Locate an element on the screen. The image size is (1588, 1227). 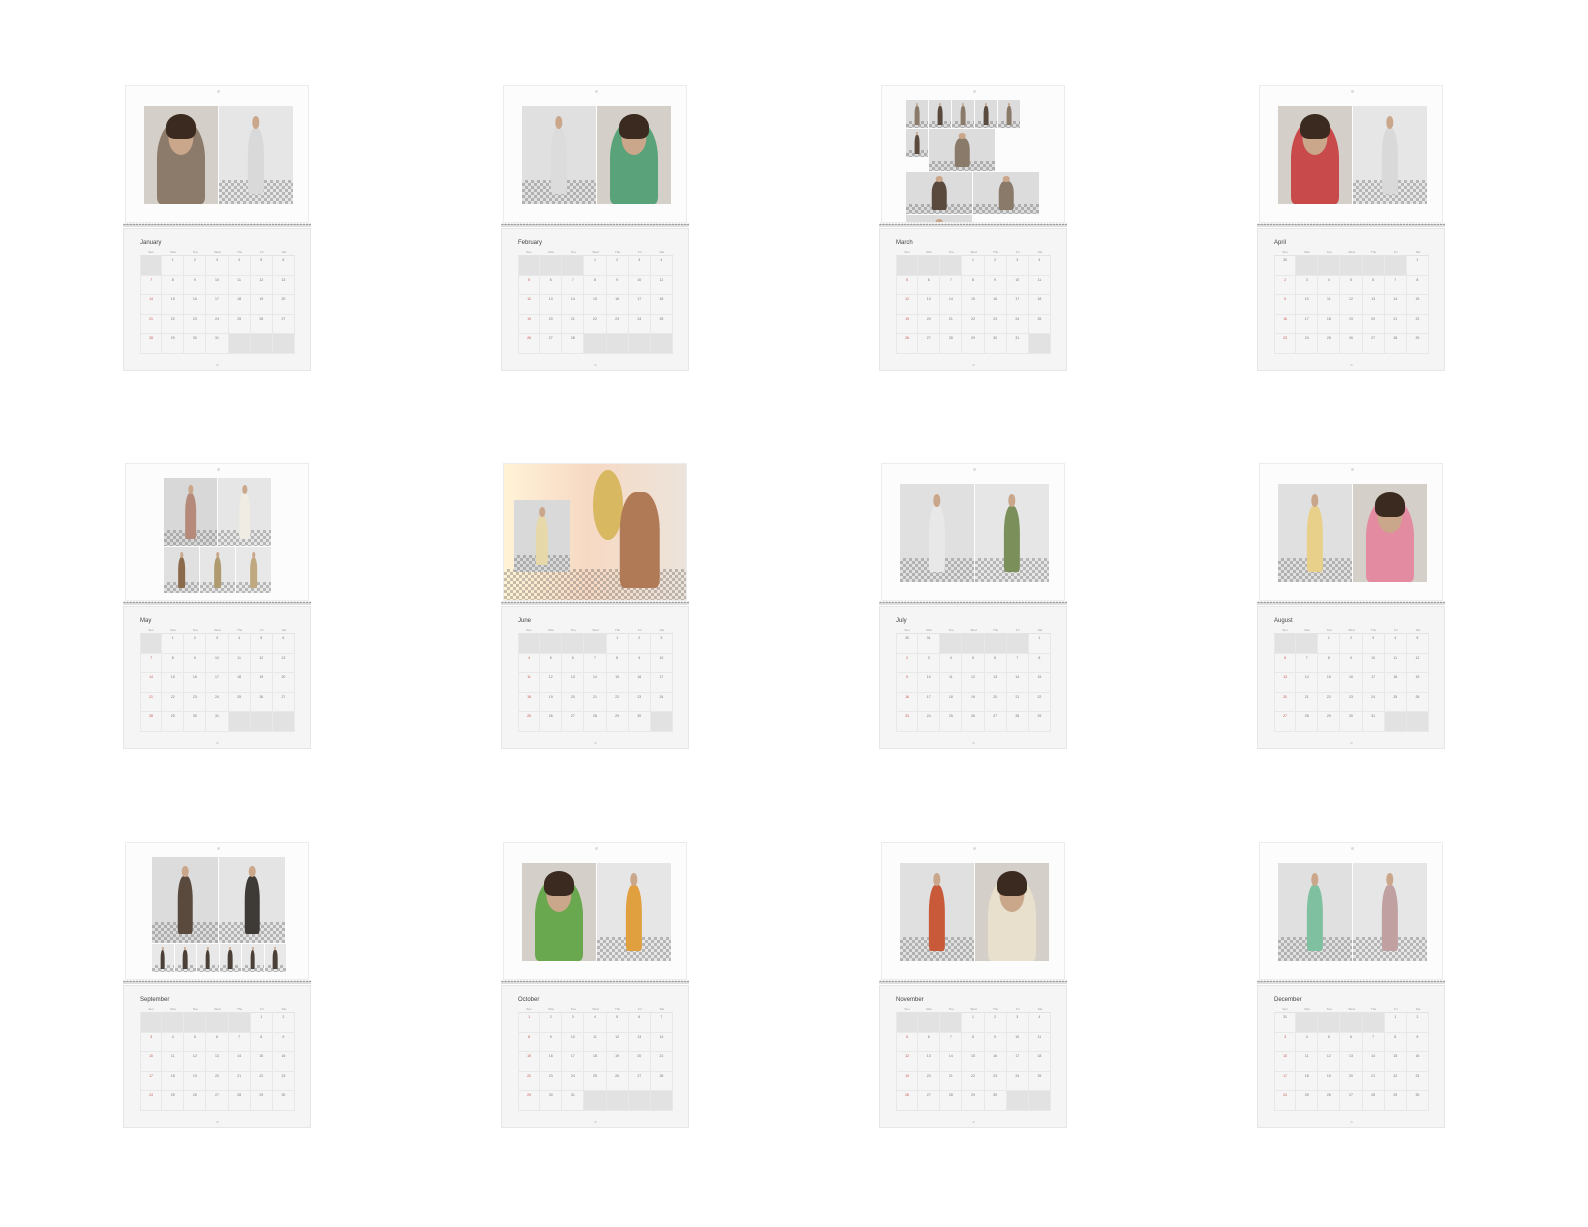
date-number: 14 is located at coordinates (595, 677).